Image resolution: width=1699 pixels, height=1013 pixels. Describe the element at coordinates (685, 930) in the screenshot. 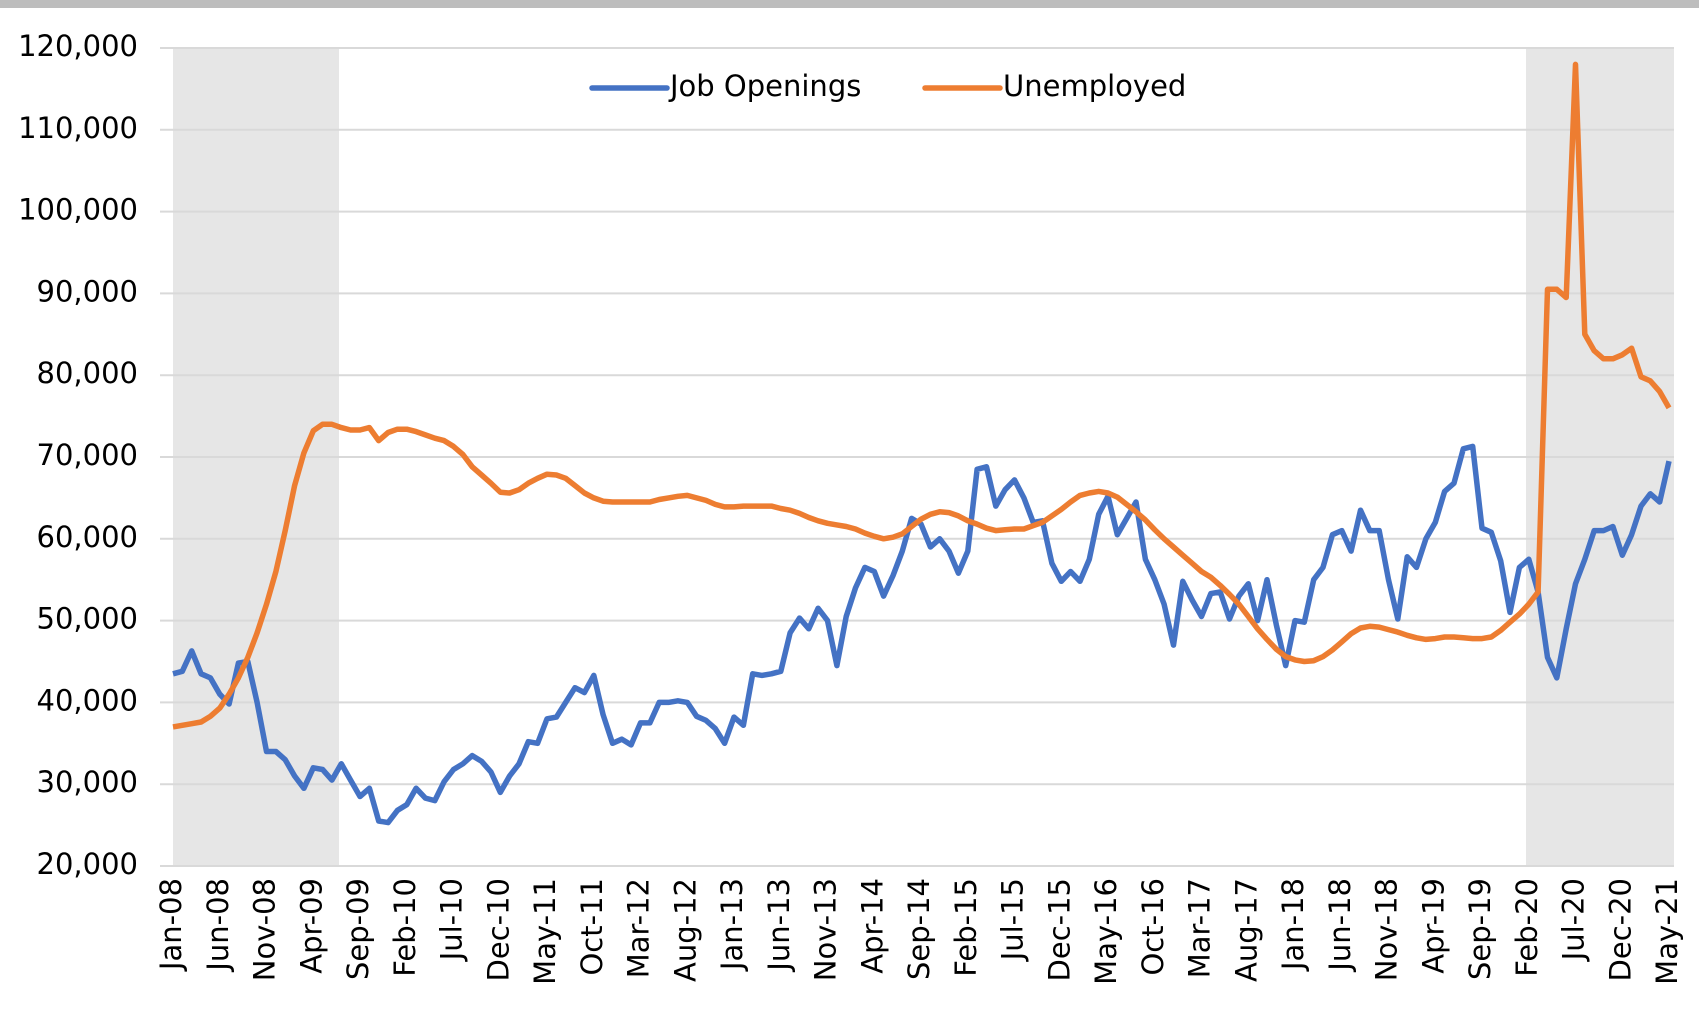

I see `x-tick-label: Aug-12` at that location.